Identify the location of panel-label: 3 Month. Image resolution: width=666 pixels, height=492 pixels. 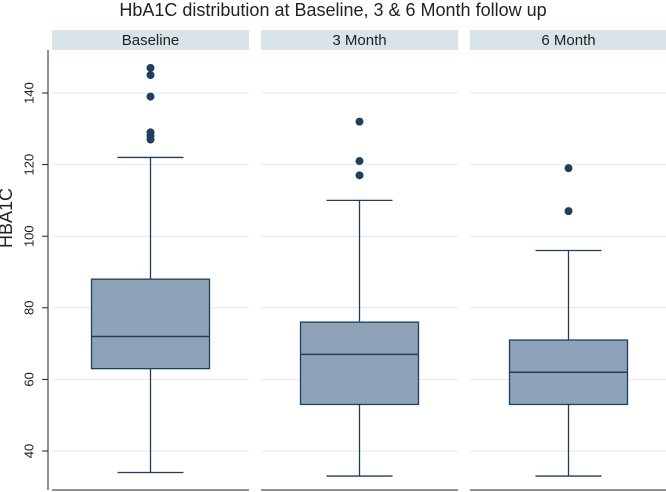
(359, 40).